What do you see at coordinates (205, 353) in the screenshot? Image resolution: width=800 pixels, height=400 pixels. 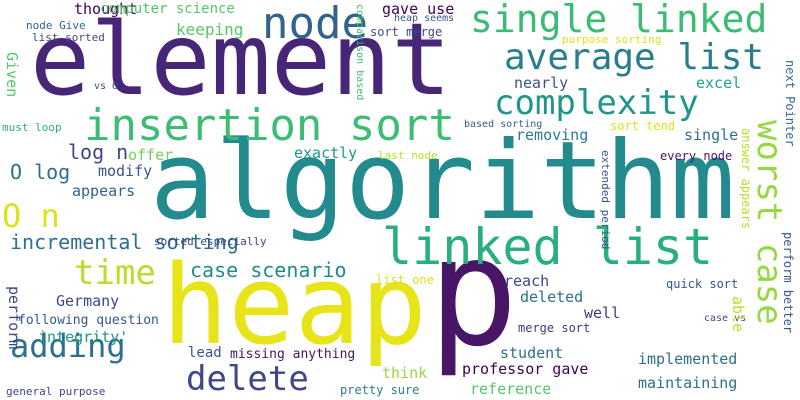 I see `word-lead: lead` at bounding box center [205, 353].